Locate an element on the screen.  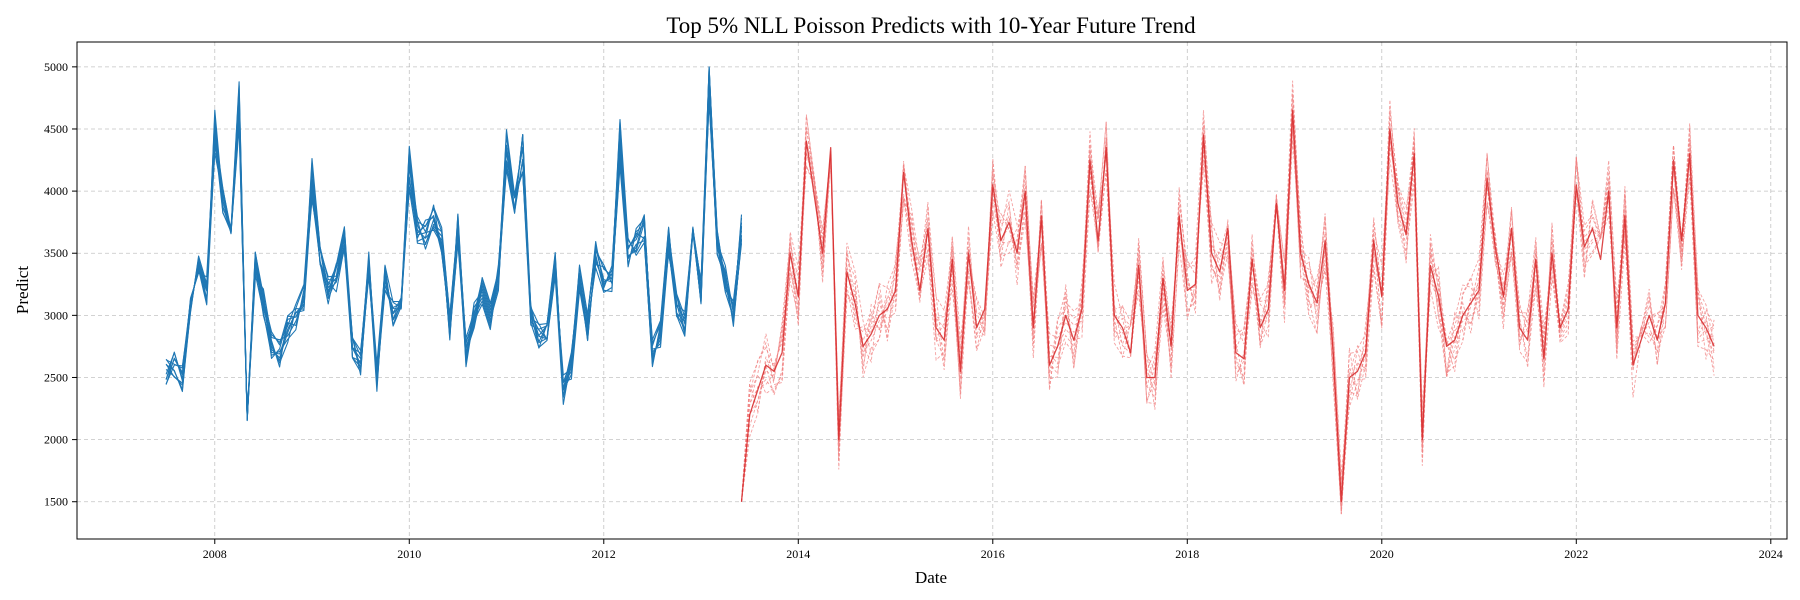
x-tick-label: 2022 is located at coordinates (1576, 554).